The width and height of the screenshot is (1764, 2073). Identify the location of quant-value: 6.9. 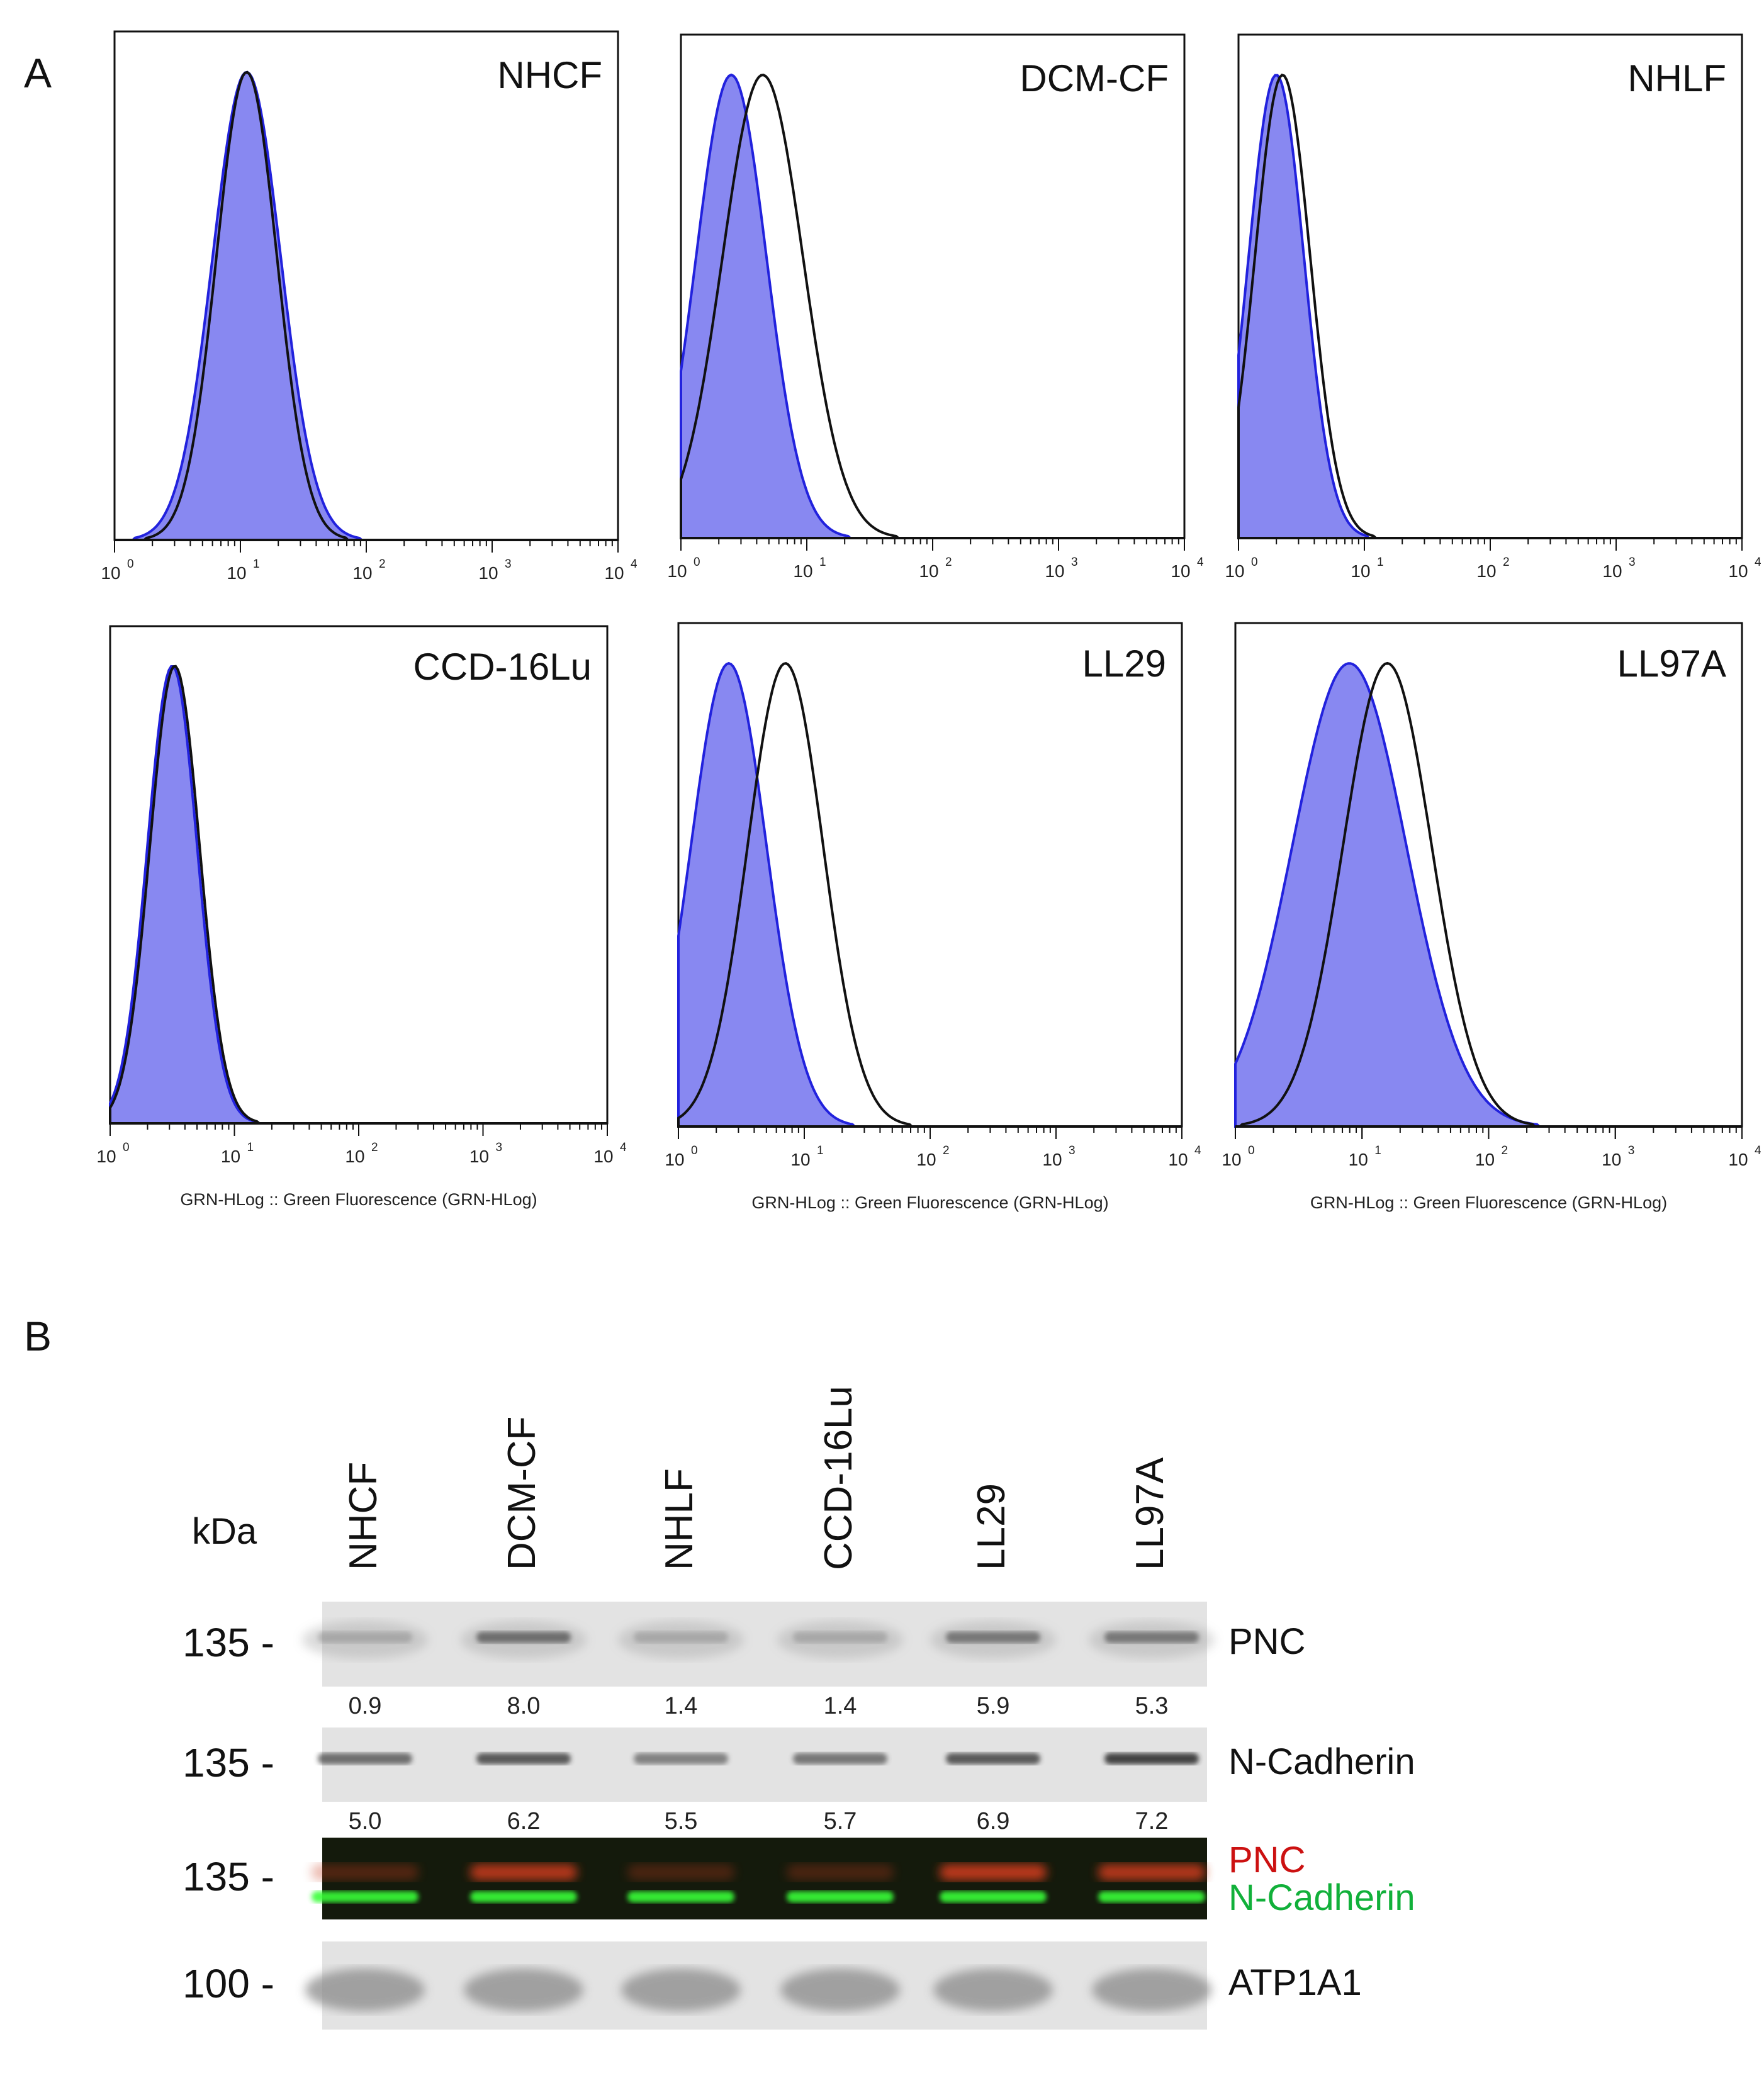
(993, 1821).